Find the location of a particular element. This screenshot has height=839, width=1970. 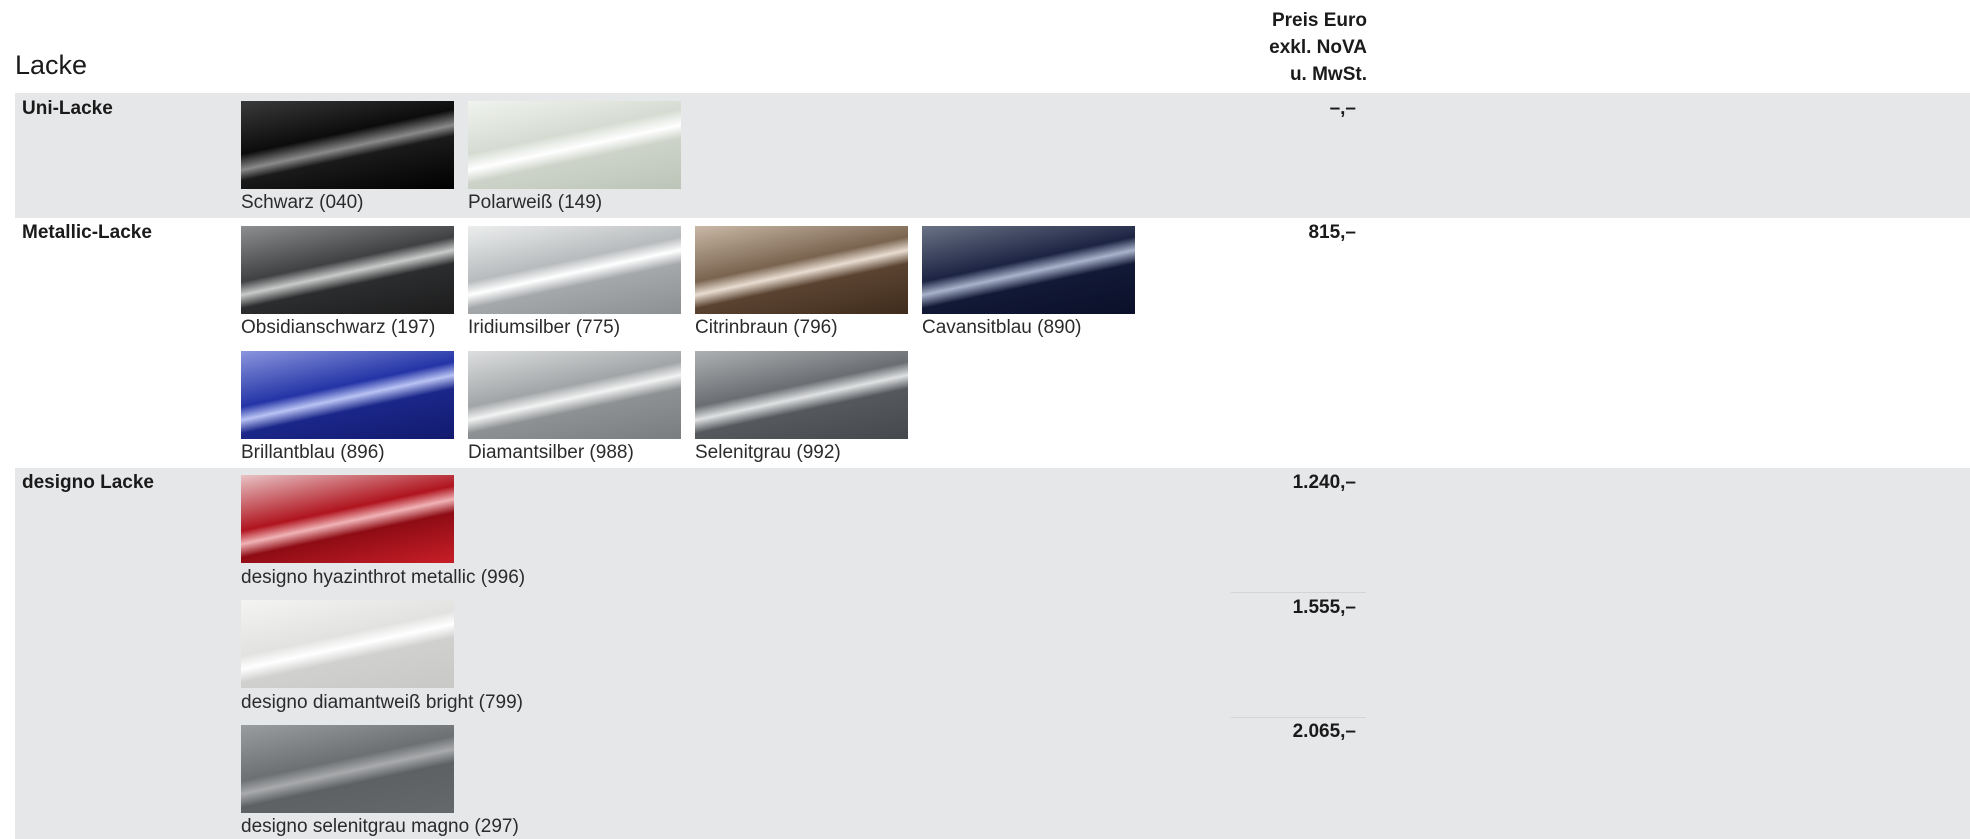

price-header-line-3: u. MwSt. is located at coordinates (1328, 74).